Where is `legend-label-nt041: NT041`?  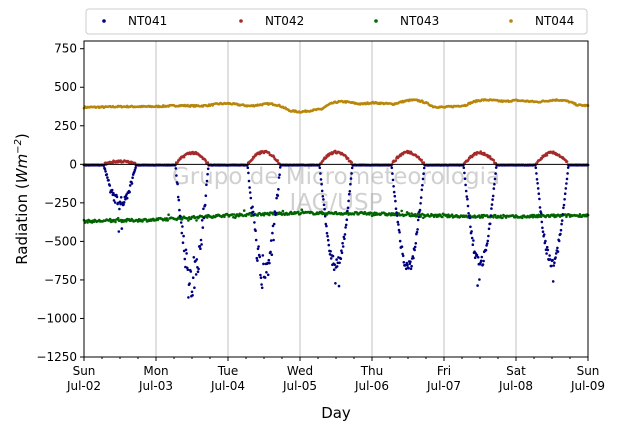
legend-label-nt041: NT041 is located at coordinates (147, 21).